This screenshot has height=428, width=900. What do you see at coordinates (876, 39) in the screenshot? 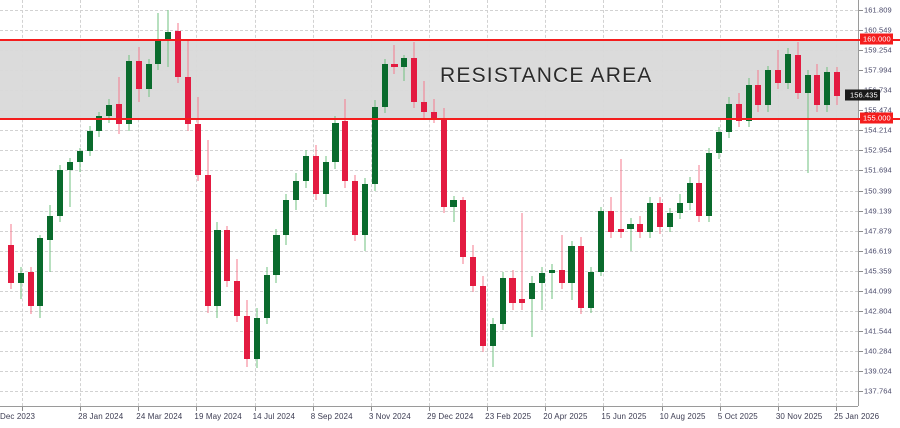
I see `resistance-upper-badge: 160.000` at bounding box center [876, 39].